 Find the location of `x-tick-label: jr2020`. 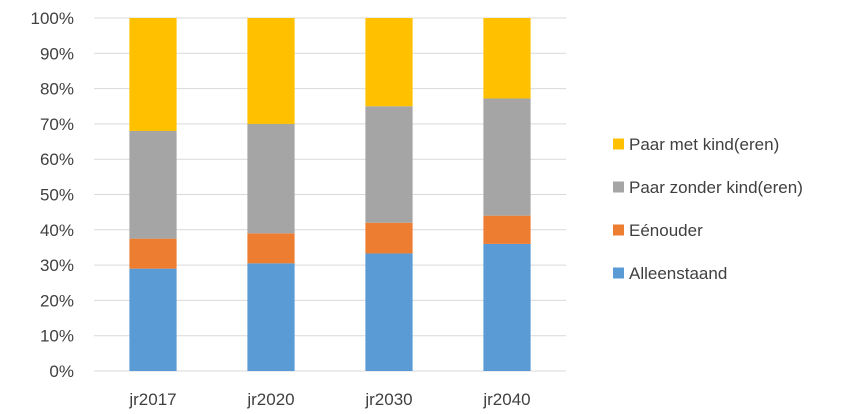

x-tick-label: jr2020 is located at coordinates (270, 399).